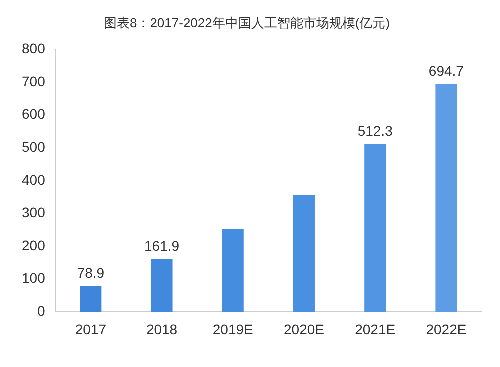 Image resolution: width=500 pixels, height=367 pixels. Describe the element at coordinates (91, 329) in the screenshot. I see `x-tick-label: 2017` at that location.